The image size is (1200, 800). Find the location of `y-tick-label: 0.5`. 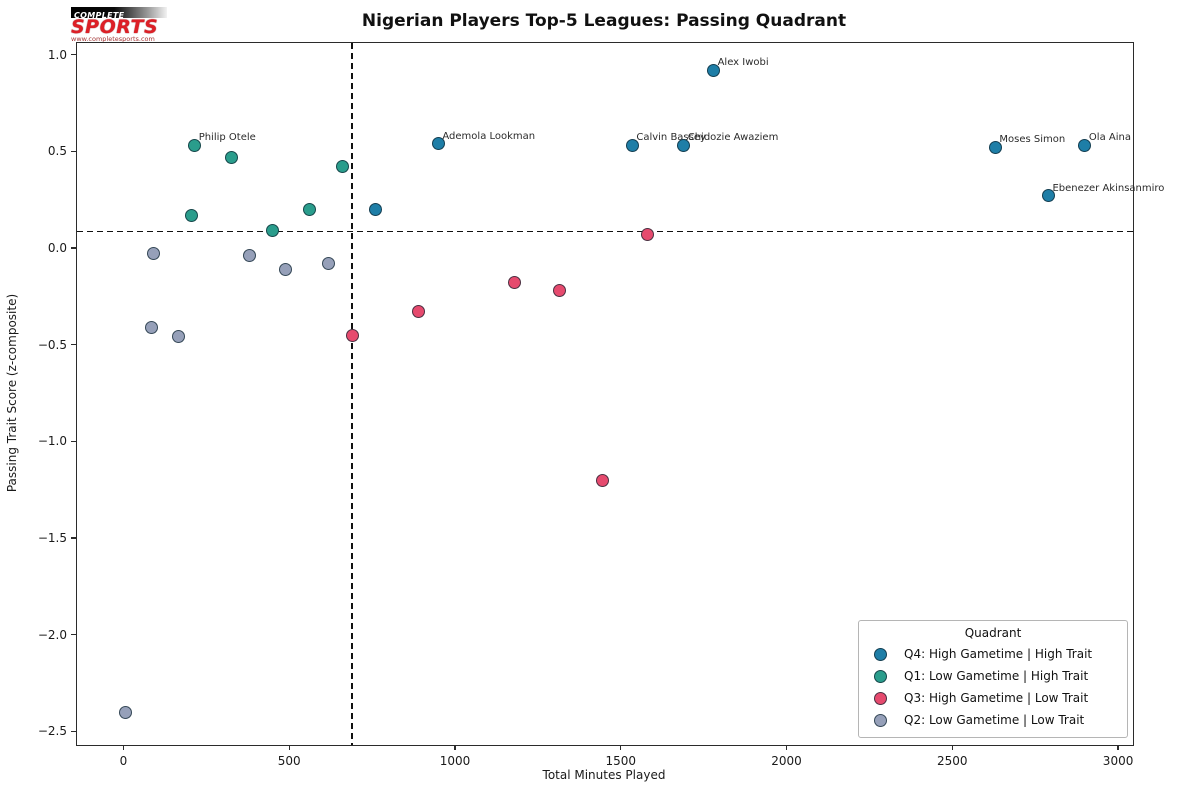

y-tick-label: 0.5 is located at coordinates (57, 151).